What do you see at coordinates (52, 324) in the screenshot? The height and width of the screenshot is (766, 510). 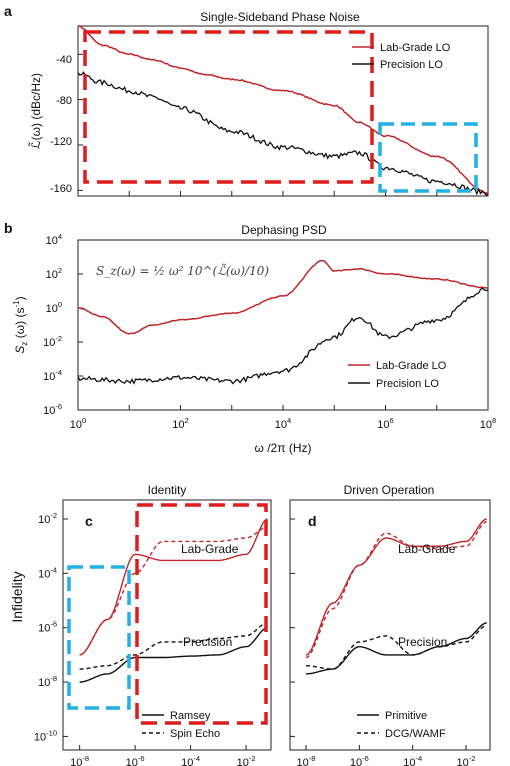 I see `panel-b-yticks: 10⁴ 10² 10⁰ 10⁻² 10⁻⁴ 10⁻⁶` at bounding box center [52, 324].